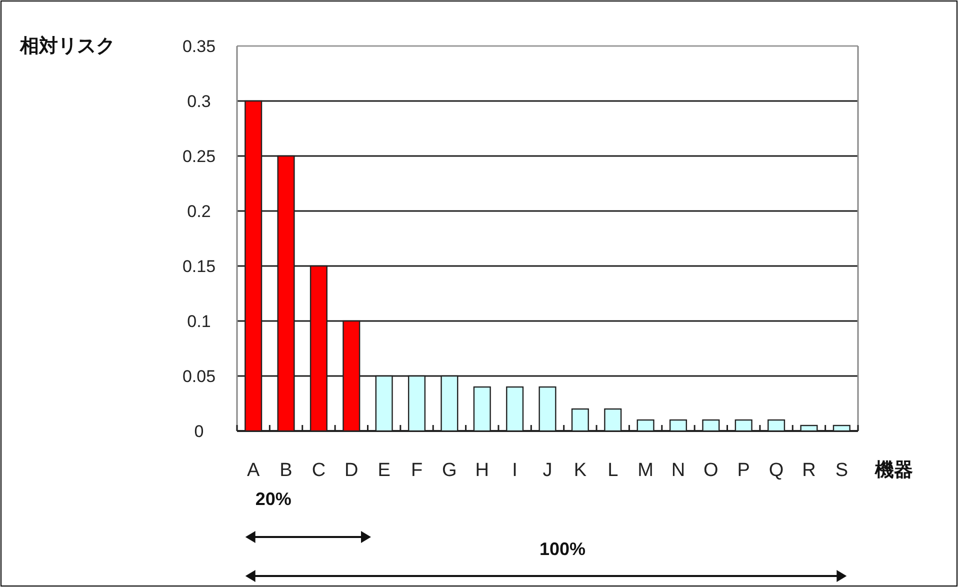 The image size is (958, 587). I want to click on x-tick-label: B, so click(286, 470).